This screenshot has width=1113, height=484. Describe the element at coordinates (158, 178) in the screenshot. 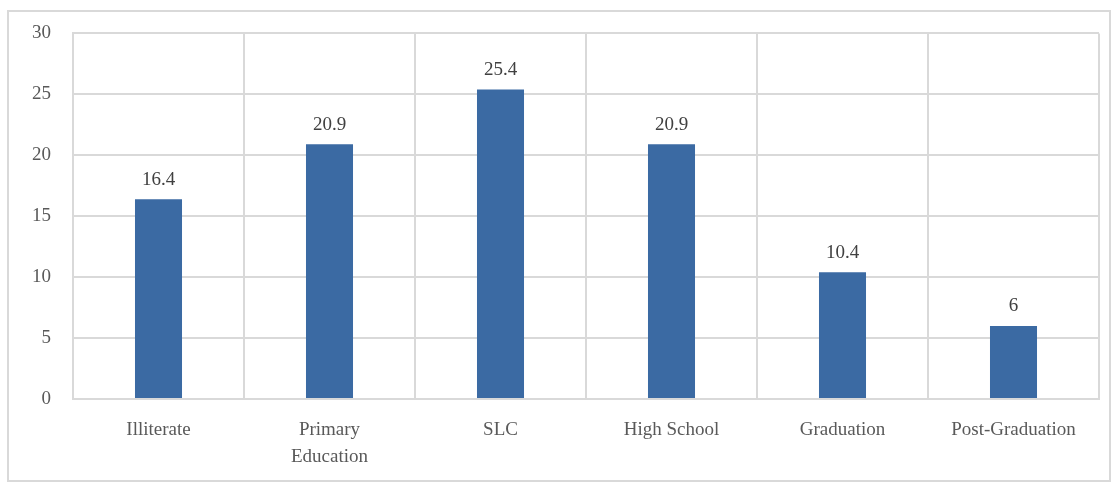

I see `data-label: 16.4` at that location.